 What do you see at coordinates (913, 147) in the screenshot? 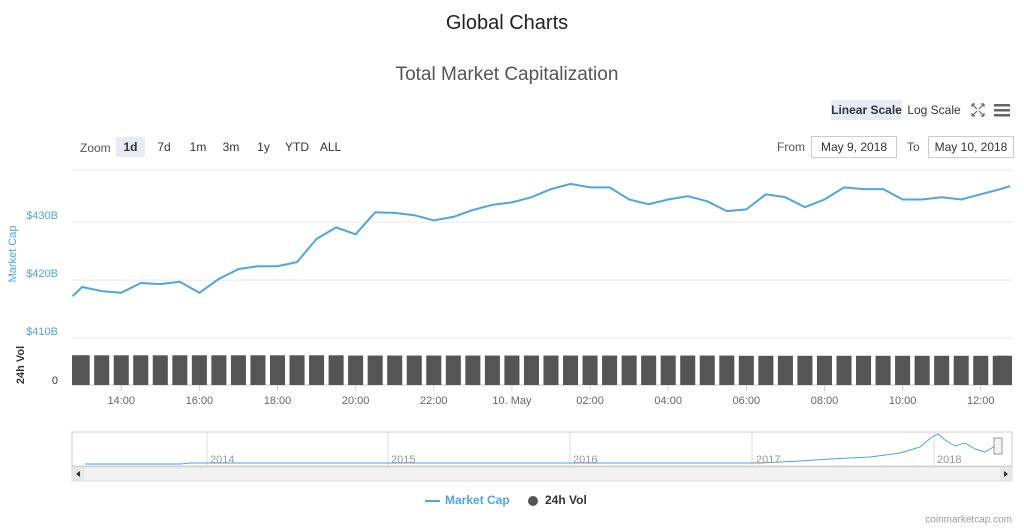
I see `to-label: To` at bounding box center [913, 147].